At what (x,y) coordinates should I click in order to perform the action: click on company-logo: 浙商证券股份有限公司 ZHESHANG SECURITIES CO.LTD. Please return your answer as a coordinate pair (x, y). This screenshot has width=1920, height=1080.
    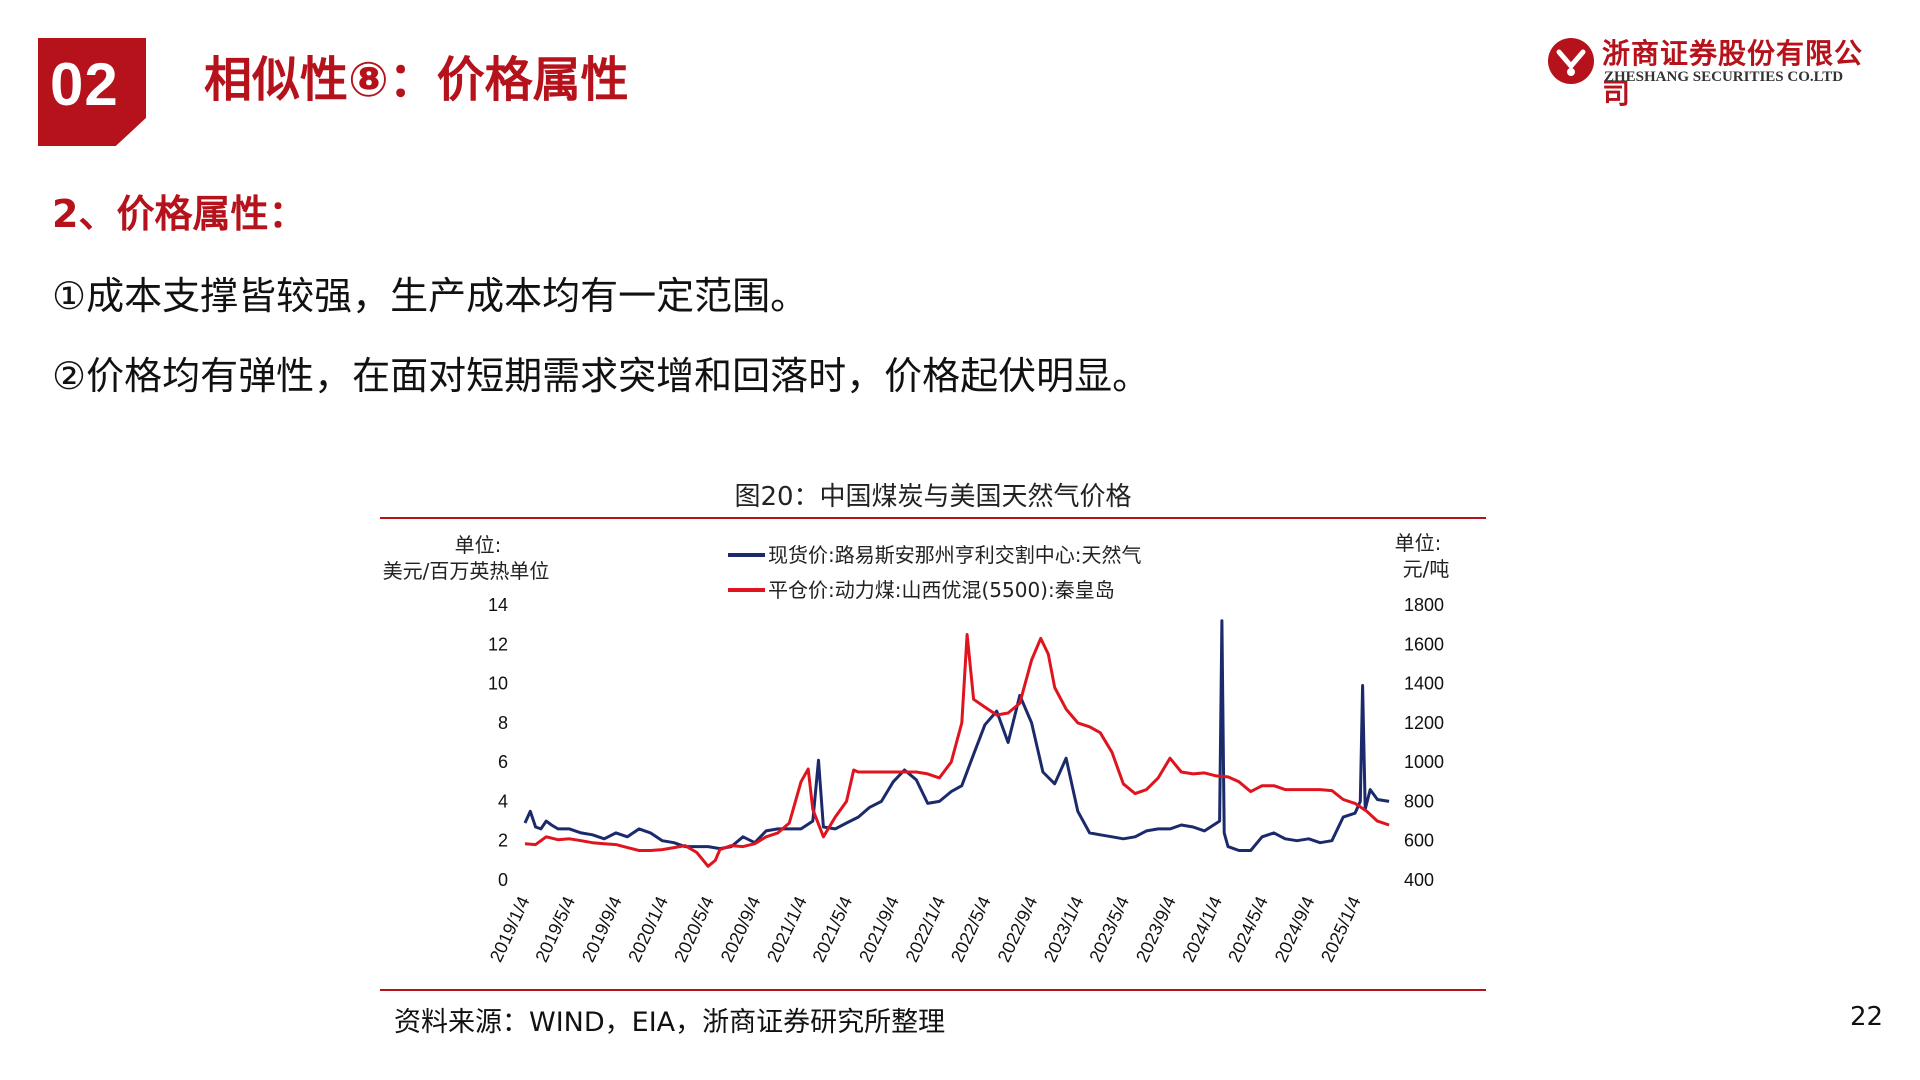
    Looking at the image, I should click on (1714, 70).